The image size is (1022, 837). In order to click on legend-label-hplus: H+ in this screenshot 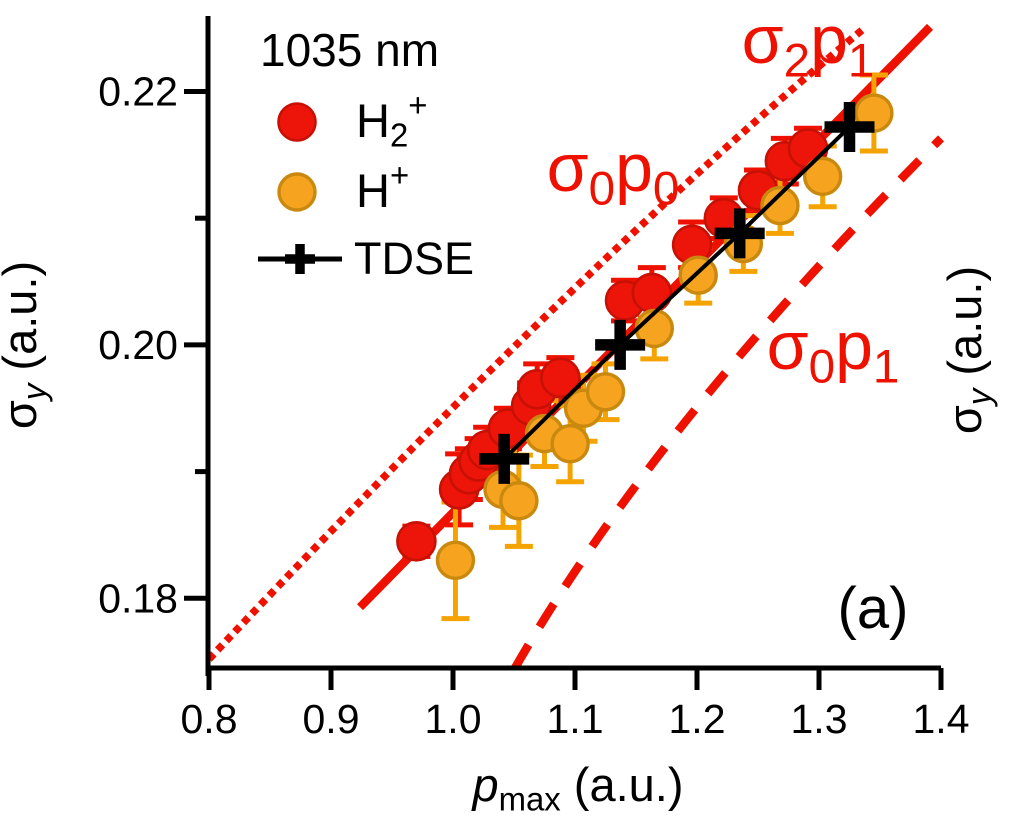, I will do `click(382, 186)`.